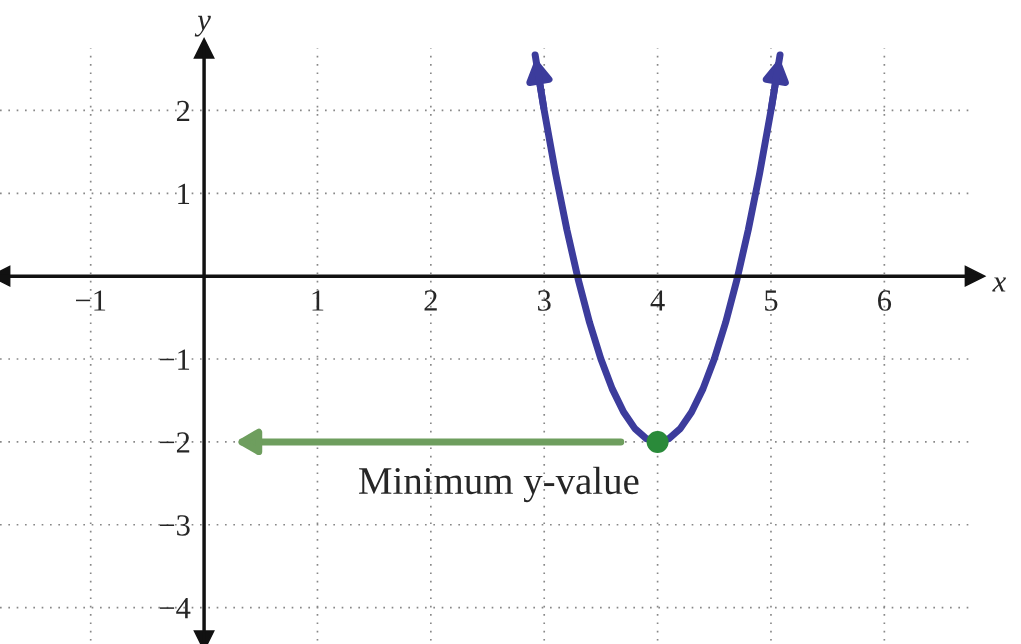  I want to click on x-axis-title: x, so click(999, 284).